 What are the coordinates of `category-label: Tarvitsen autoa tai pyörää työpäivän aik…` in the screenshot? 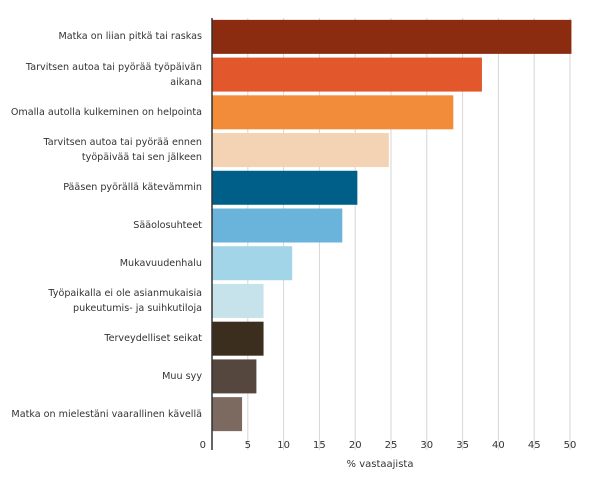 It's located at (113, 74).